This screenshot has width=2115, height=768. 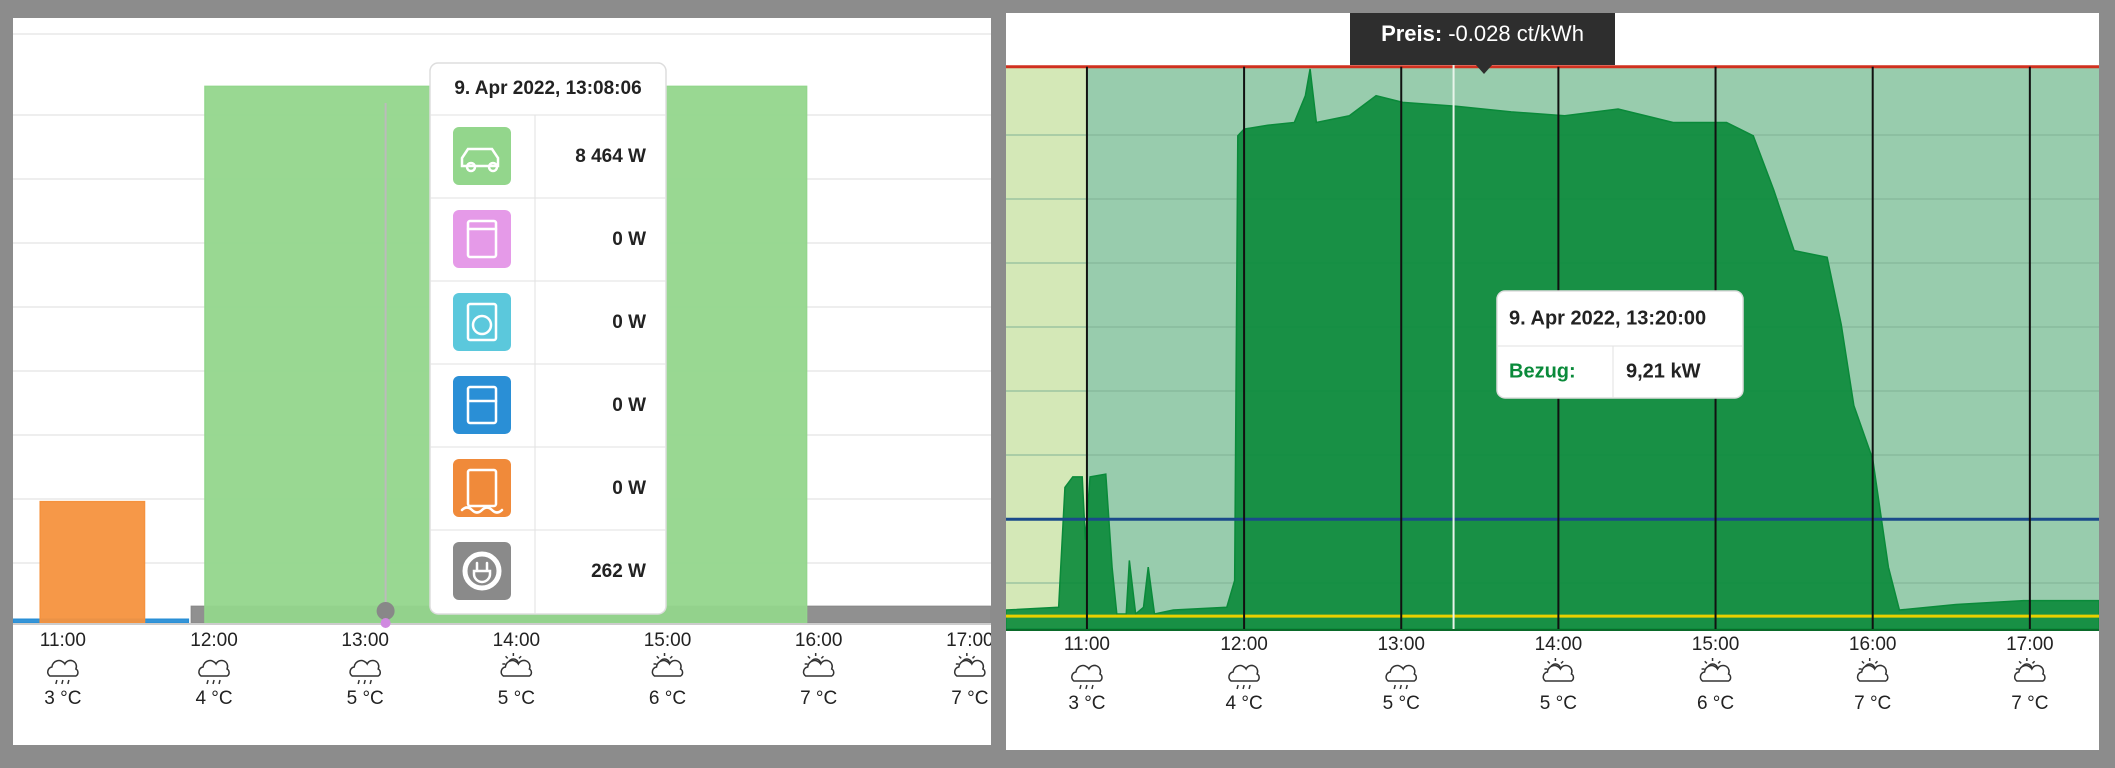 I want to click on tooltip-label: Bezug:, so click(x=1542, y=371).